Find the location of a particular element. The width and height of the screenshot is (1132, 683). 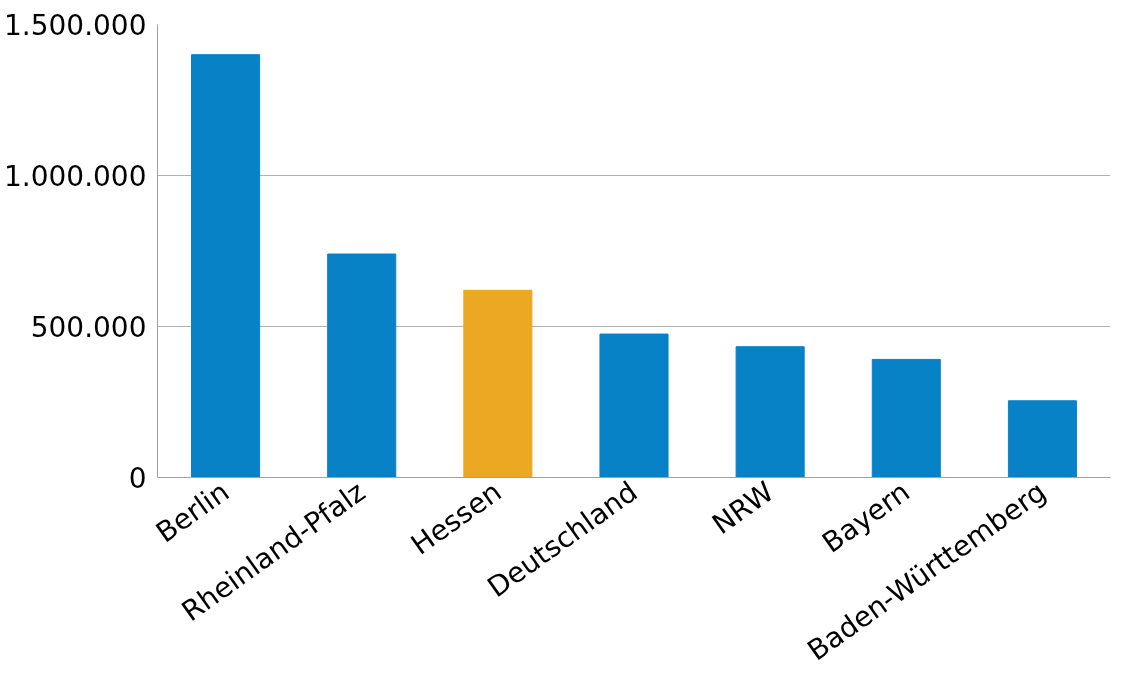

y-tick-label: 1.500.000 is located at coordinates (75, 25).